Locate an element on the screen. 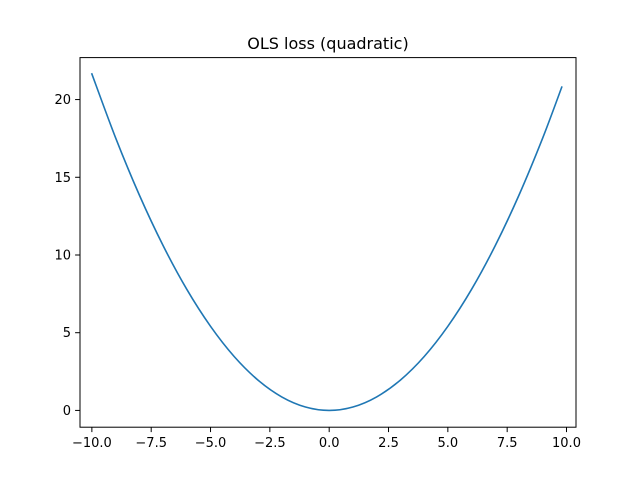 The image size is (640, 480). chart-title: OLS loss (quadratic) is located at coordinates (327, 43).